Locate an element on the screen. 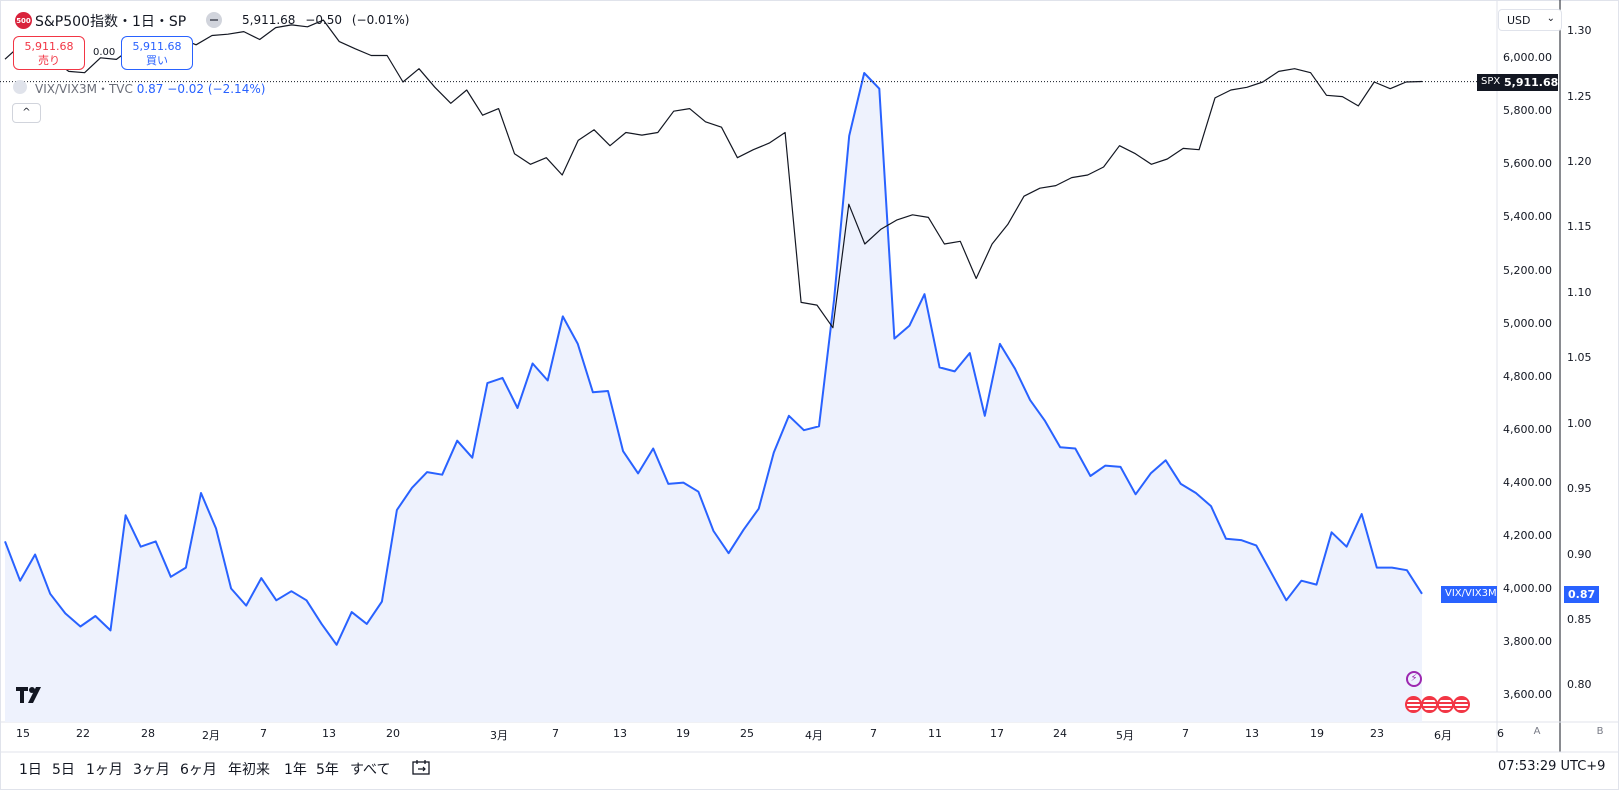 The image size is (1621, 792). time-axis-label: 5月 is located at coordinates (1125, 735).